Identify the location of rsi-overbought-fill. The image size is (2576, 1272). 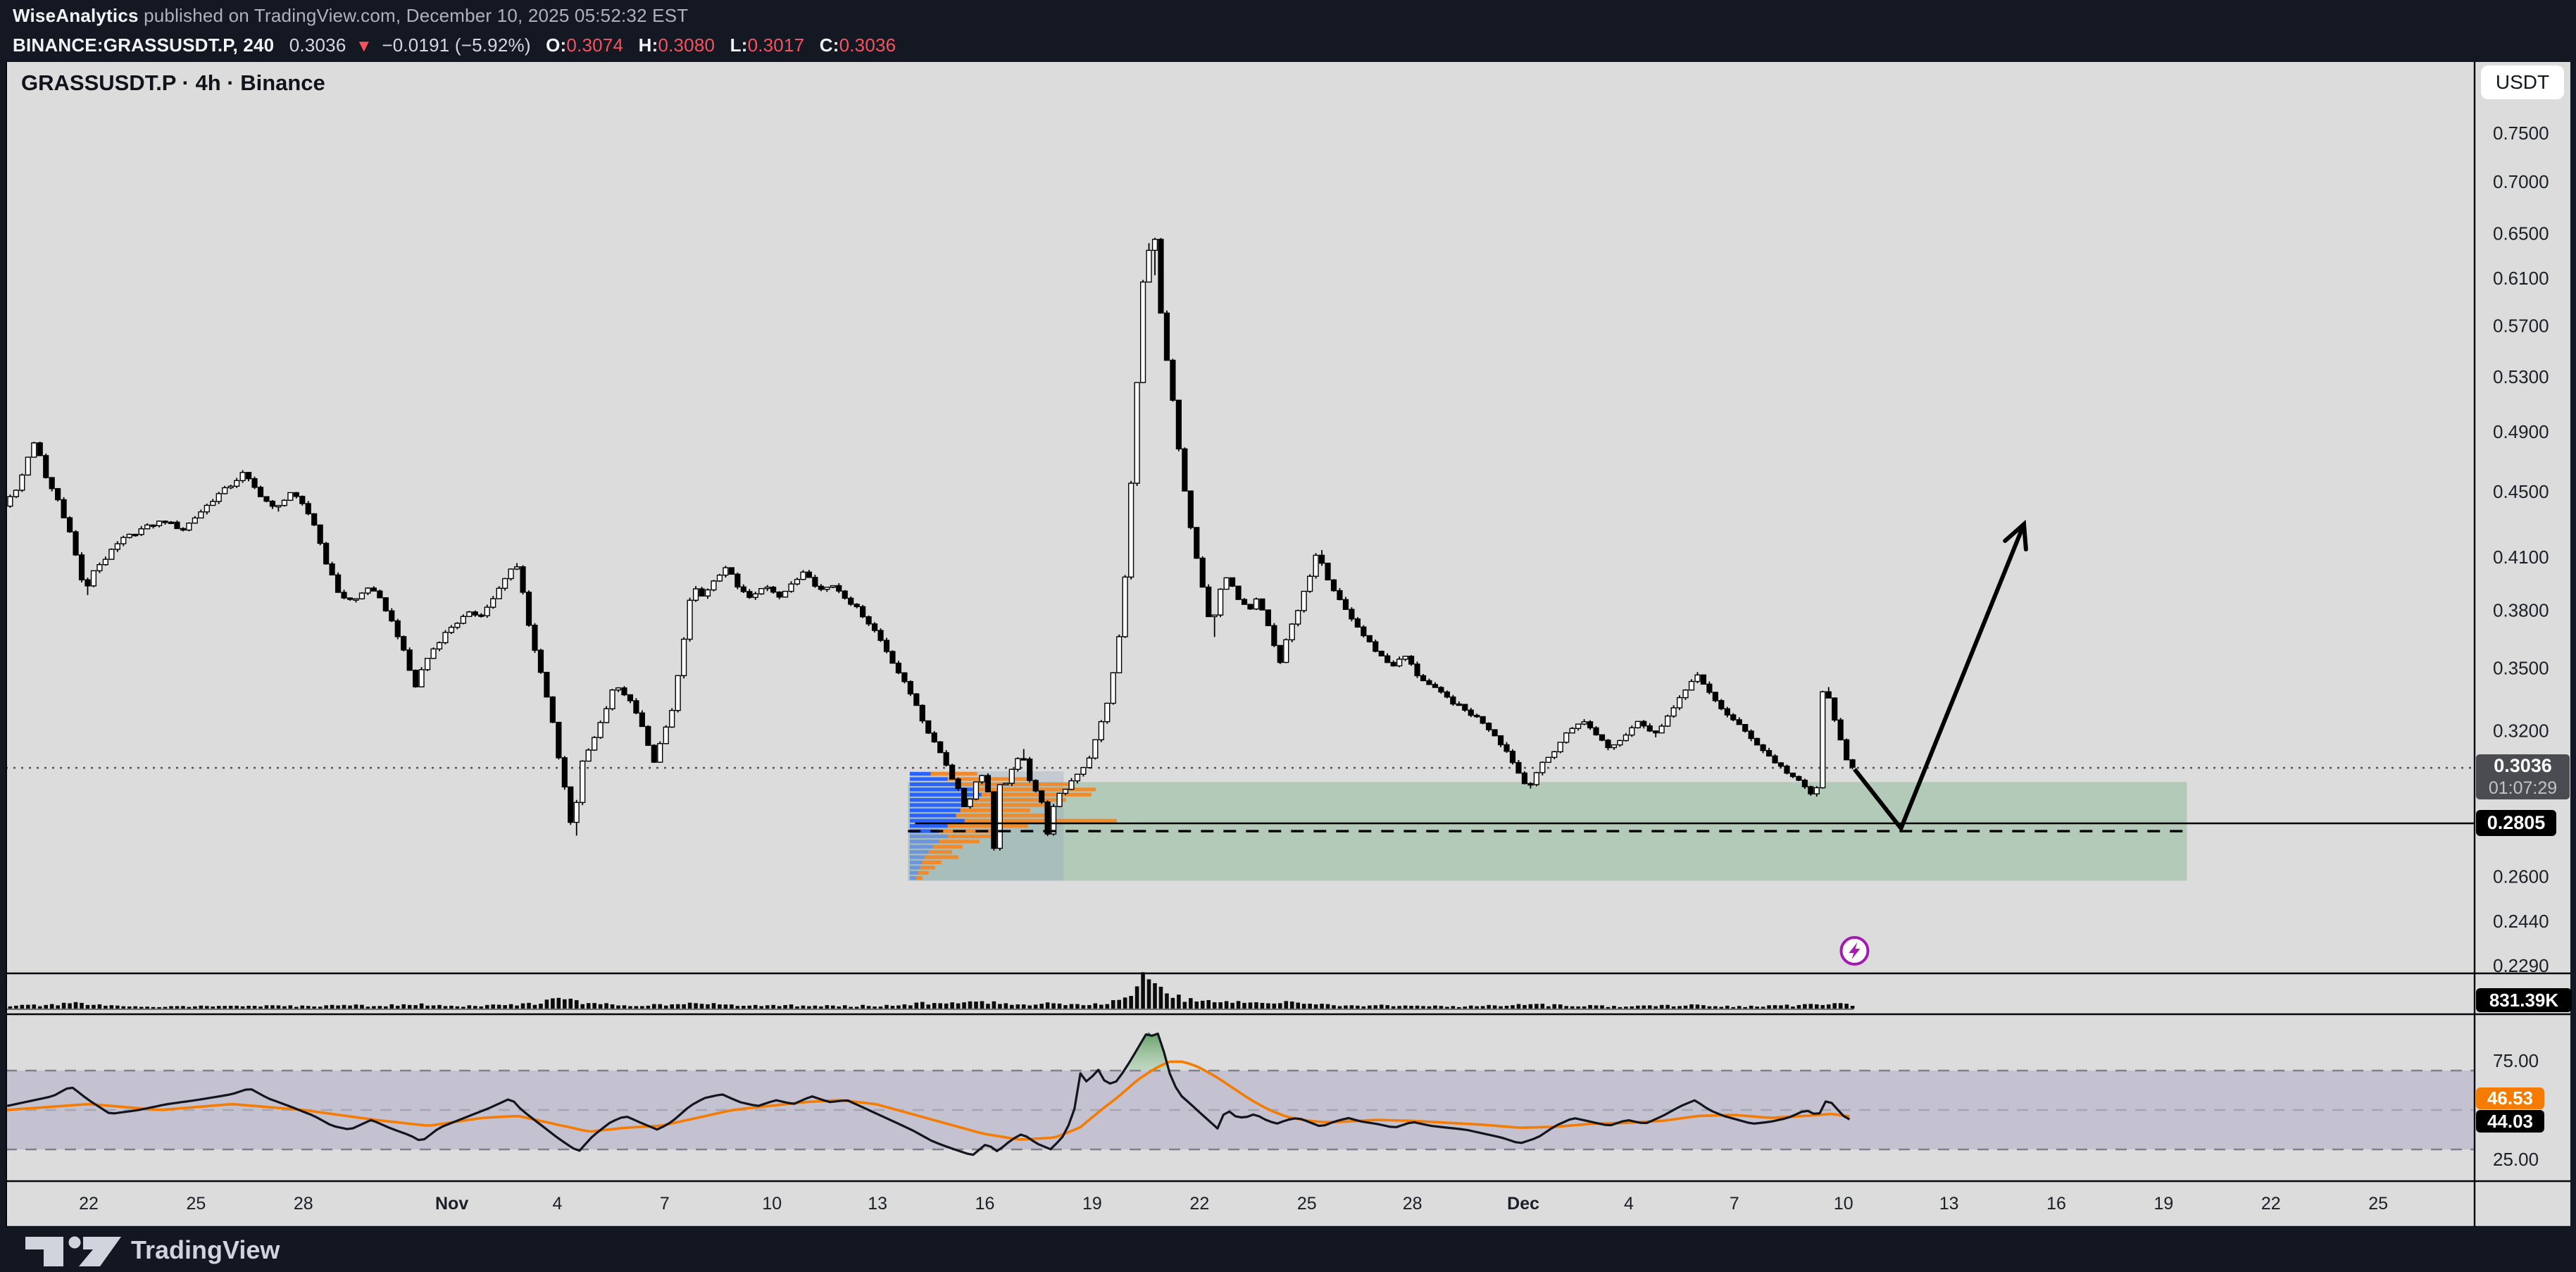
(1146, 1051).